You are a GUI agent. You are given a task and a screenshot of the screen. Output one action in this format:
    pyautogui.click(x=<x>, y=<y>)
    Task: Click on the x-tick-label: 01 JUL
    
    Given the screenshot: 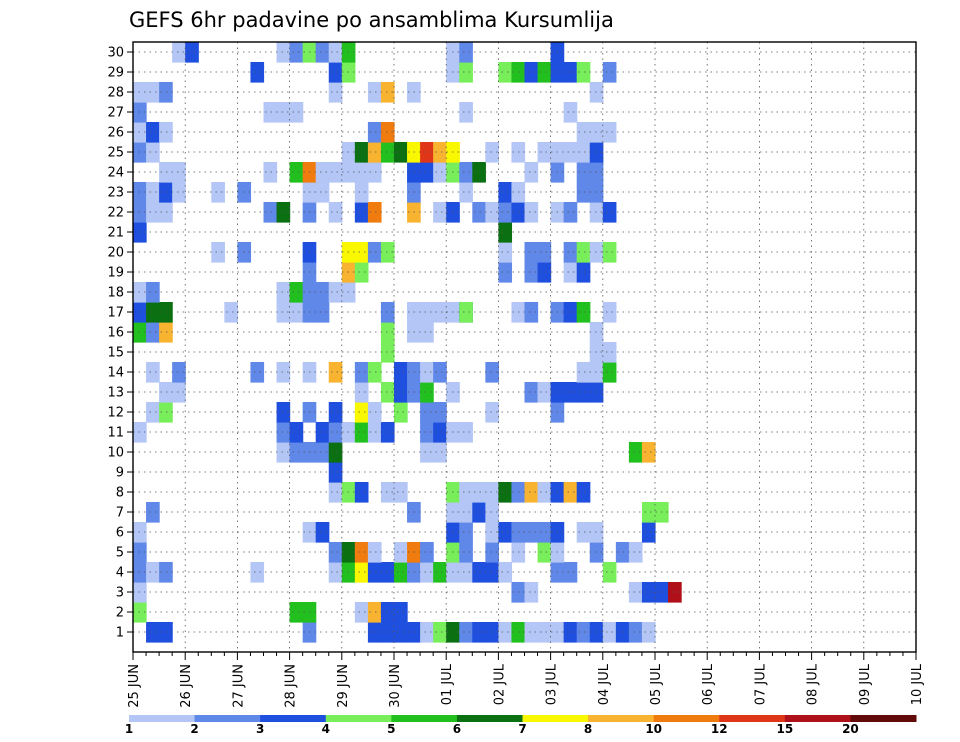 What is the action you would take?
    pyautogui.click(x=447, y=684)
    